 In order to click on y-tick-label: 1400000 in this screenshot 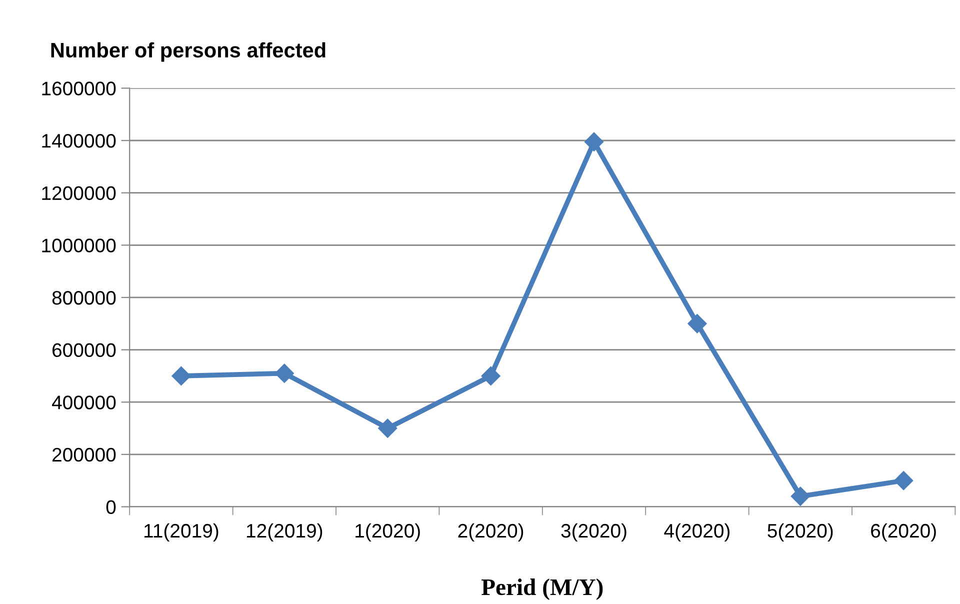, I will do `click(79, 141)`.